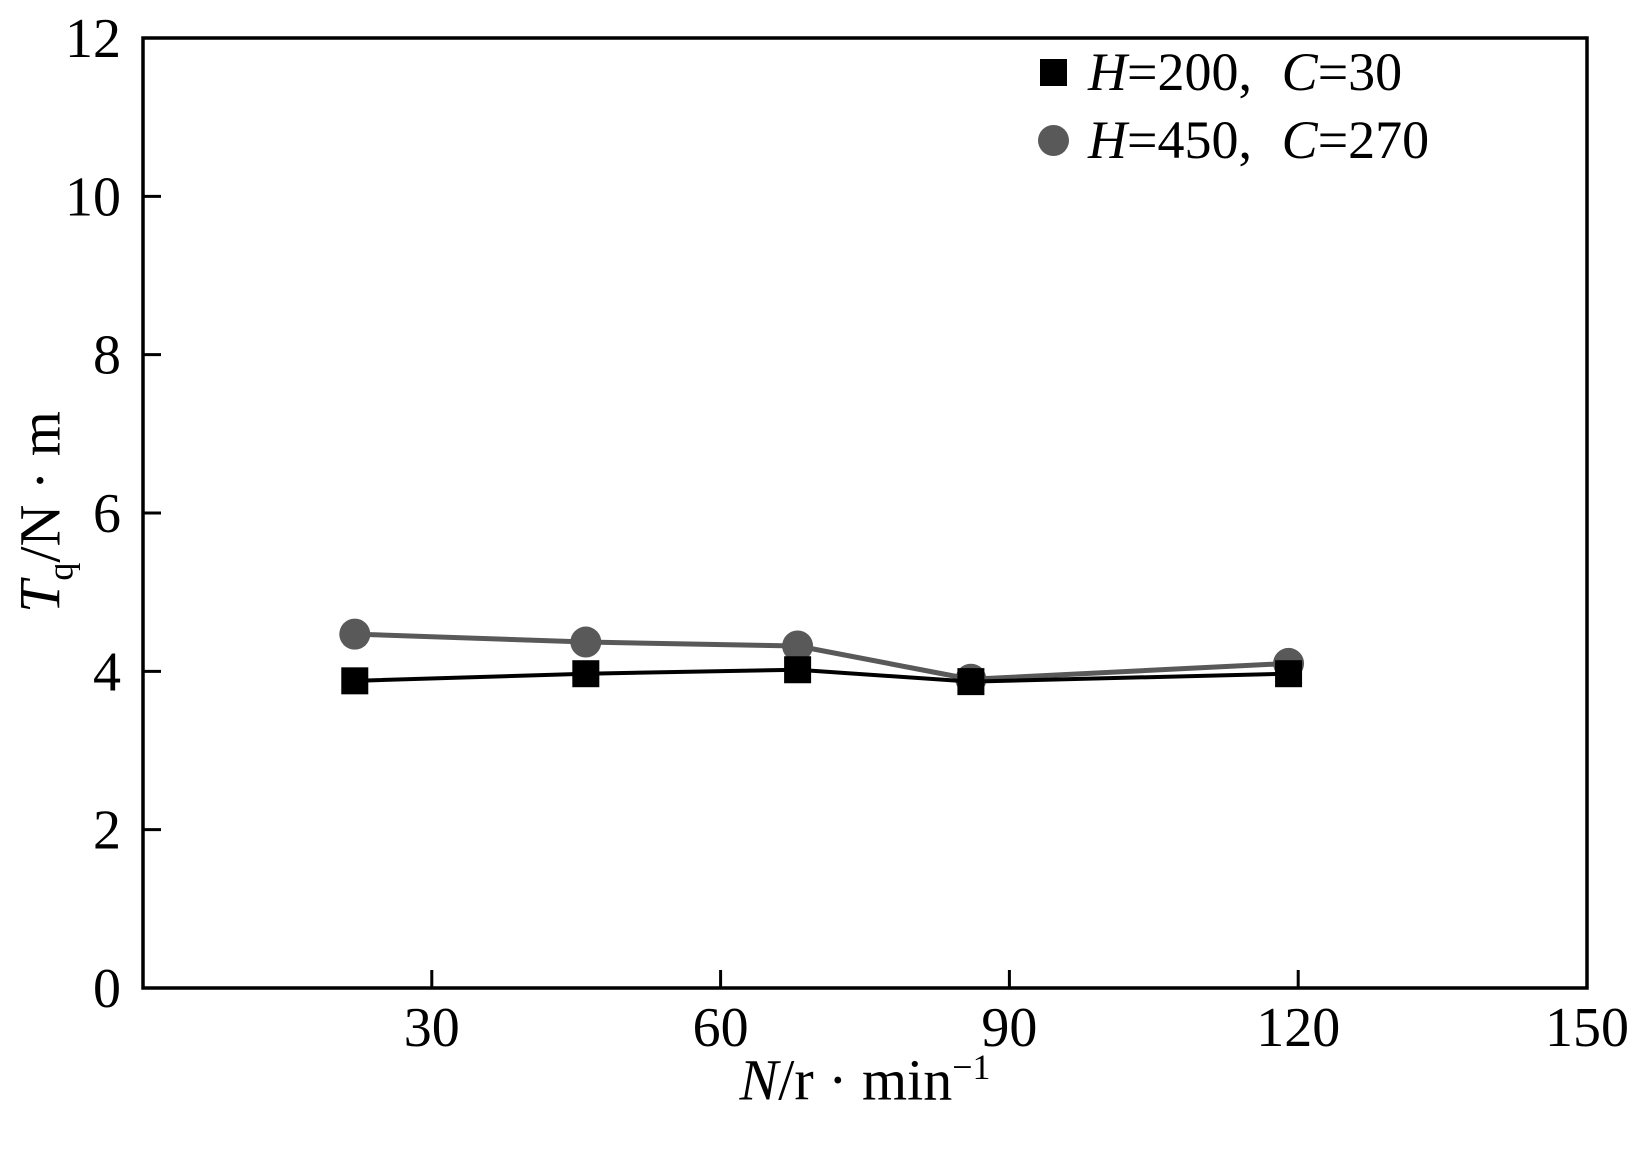 Image resolution: width=1632 pixels, height=1151 pixels. I want to click on y-tick-label: 6, so click(107, 514).